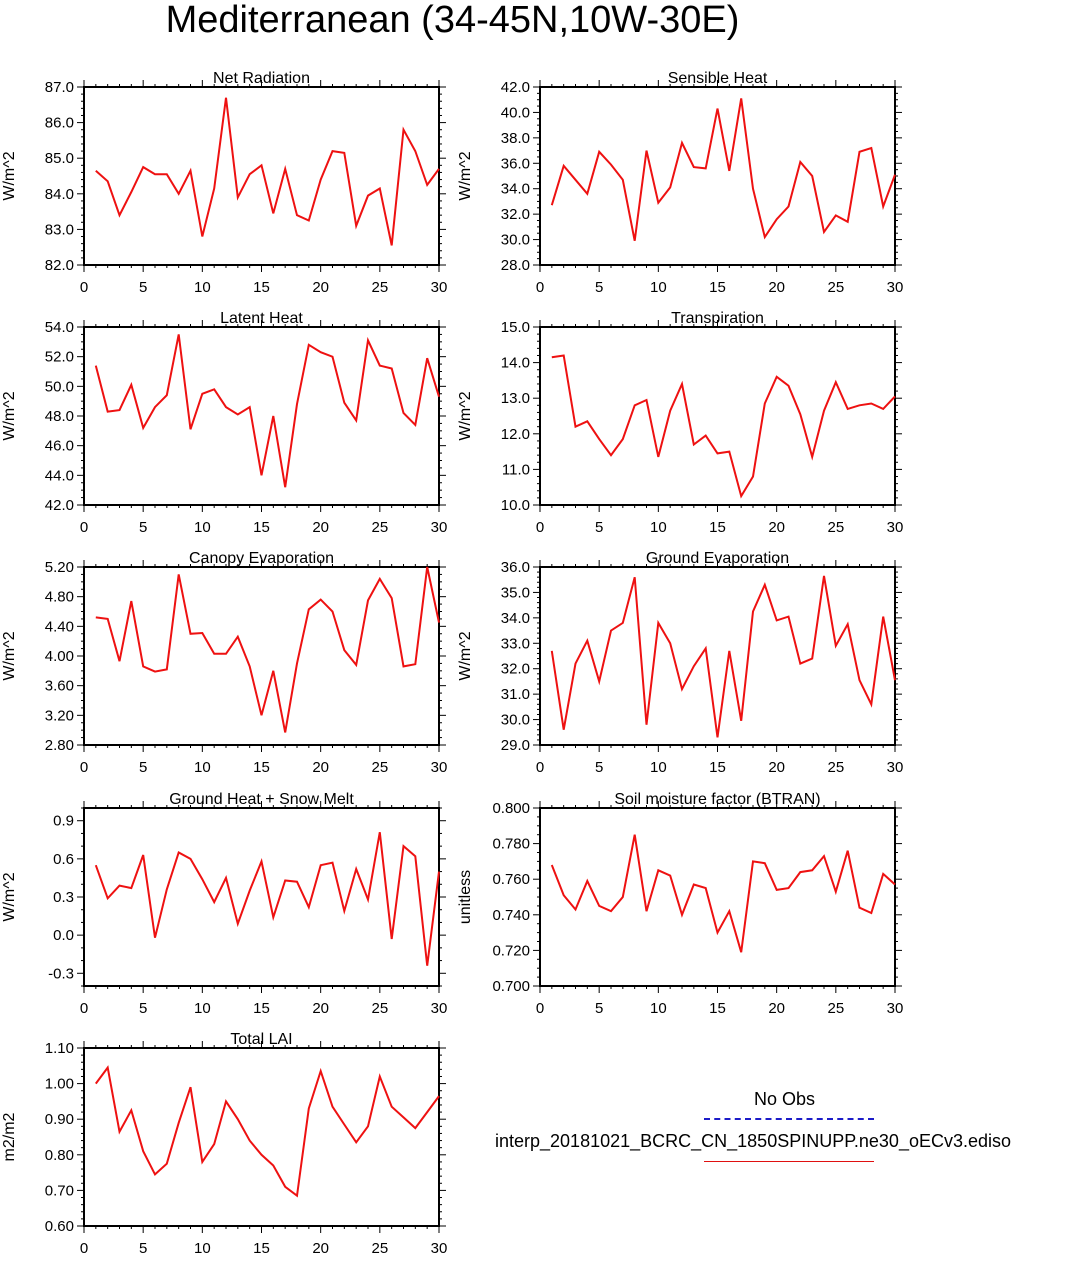 The width and height of the screenshot is (1065, 1261). I want to click on y-tick-label: 0.720, so click(511, 950).